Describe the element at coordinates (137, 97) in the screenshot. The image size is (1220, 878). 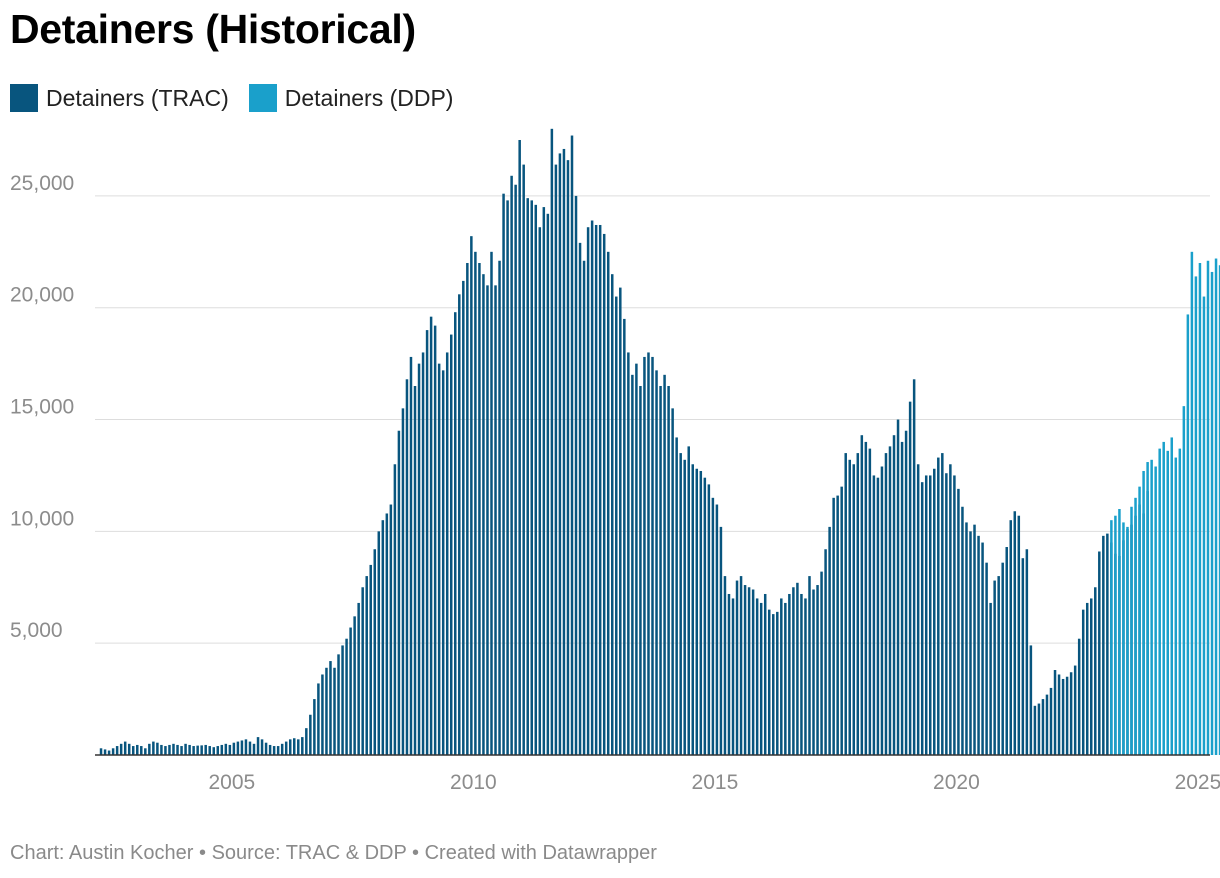
I see `legend-label-trac: Detainers (TRAC)` at that location.